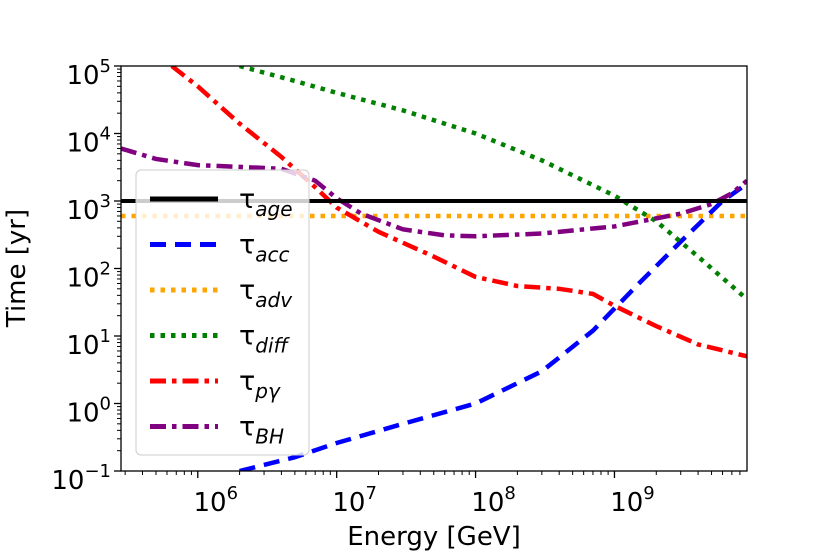 This screenshot has height=554, width=830. I want to click on legend-label-adv: τadv, so click(266, 293).